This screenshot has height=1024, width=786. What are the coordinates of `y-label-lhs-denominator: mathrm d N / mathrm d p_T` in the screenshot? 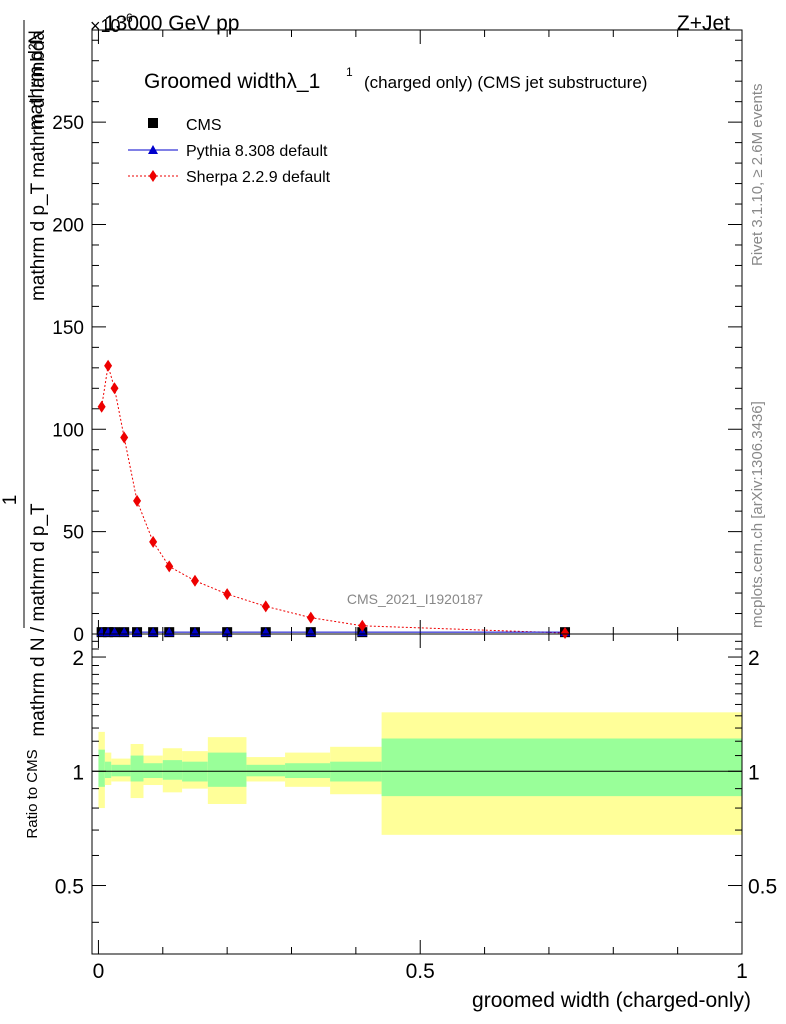 It's located at (38, 620).